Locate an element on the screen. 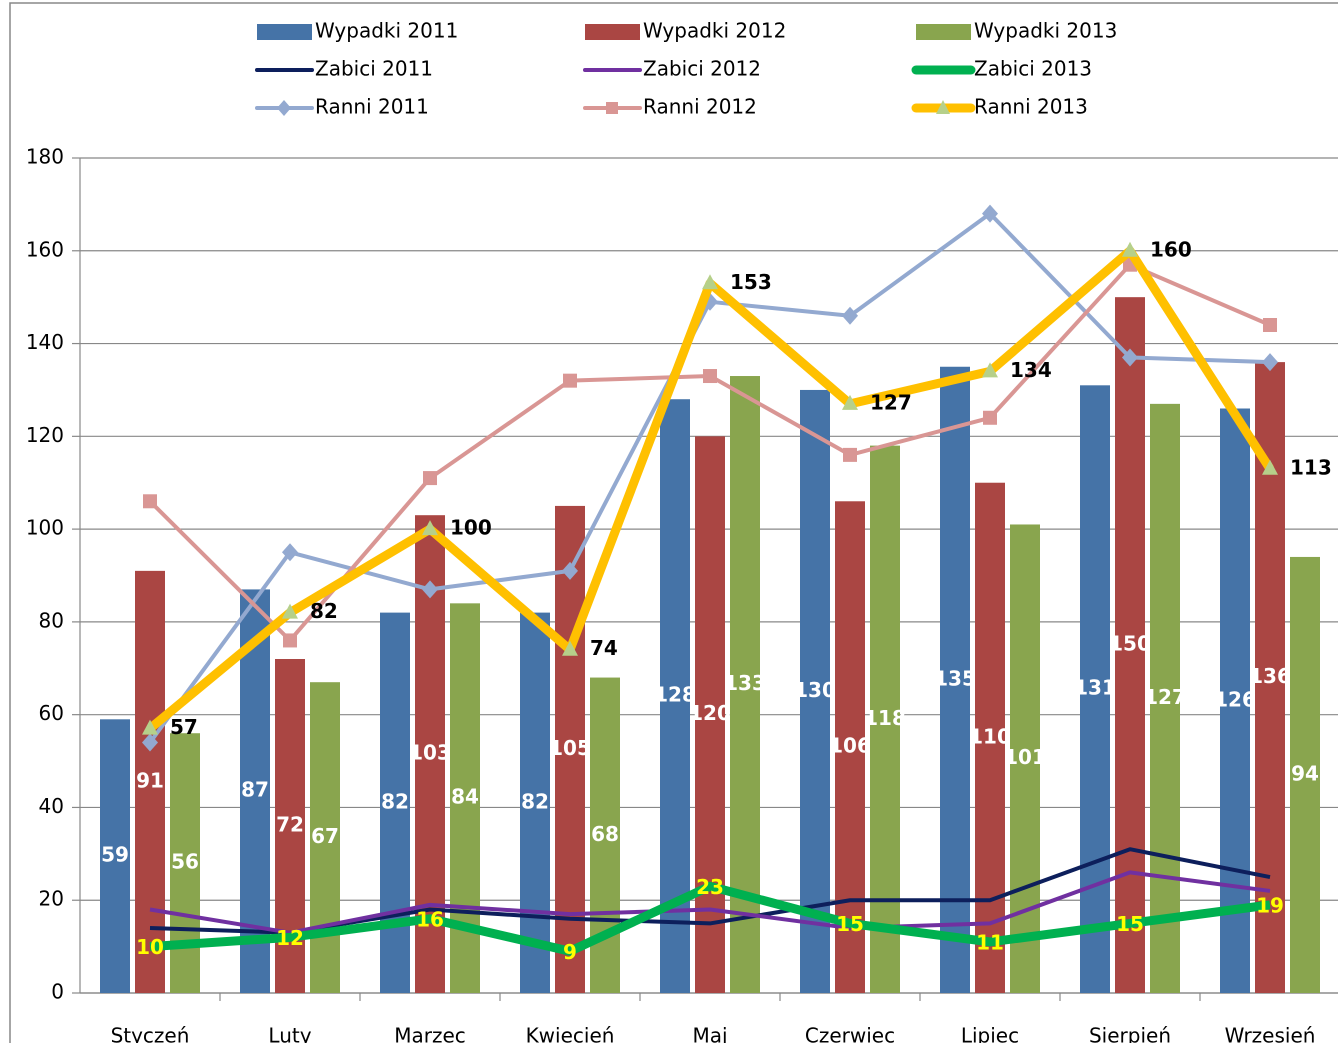  line is located at coordinates (710, 918).